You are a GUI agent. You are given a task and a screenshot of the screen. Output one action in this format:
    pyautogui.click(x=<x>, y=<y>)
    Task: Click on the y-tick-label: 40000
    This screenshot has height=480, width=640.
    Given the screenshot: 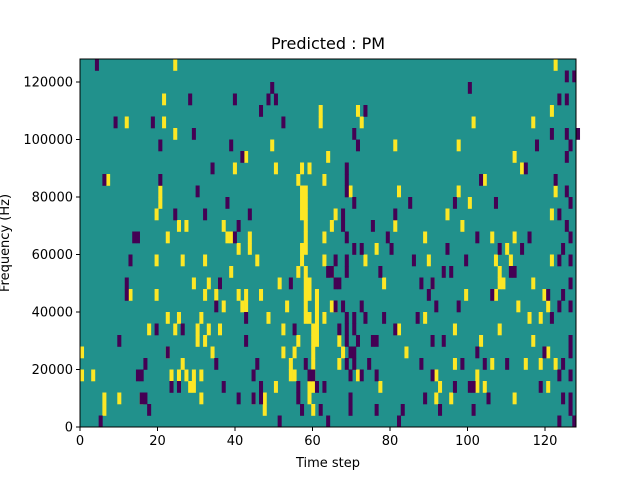 What is the action you would take?
    pyautogui.click(x=52, y=313)
    